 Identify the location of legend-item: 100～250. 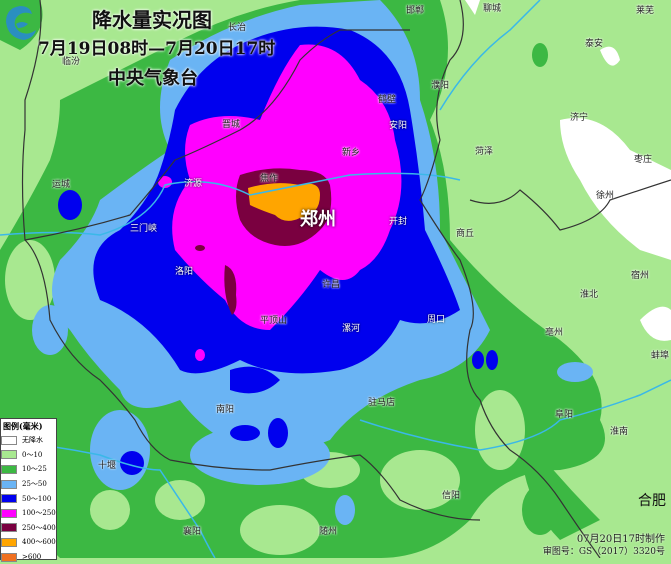
(28, 513).